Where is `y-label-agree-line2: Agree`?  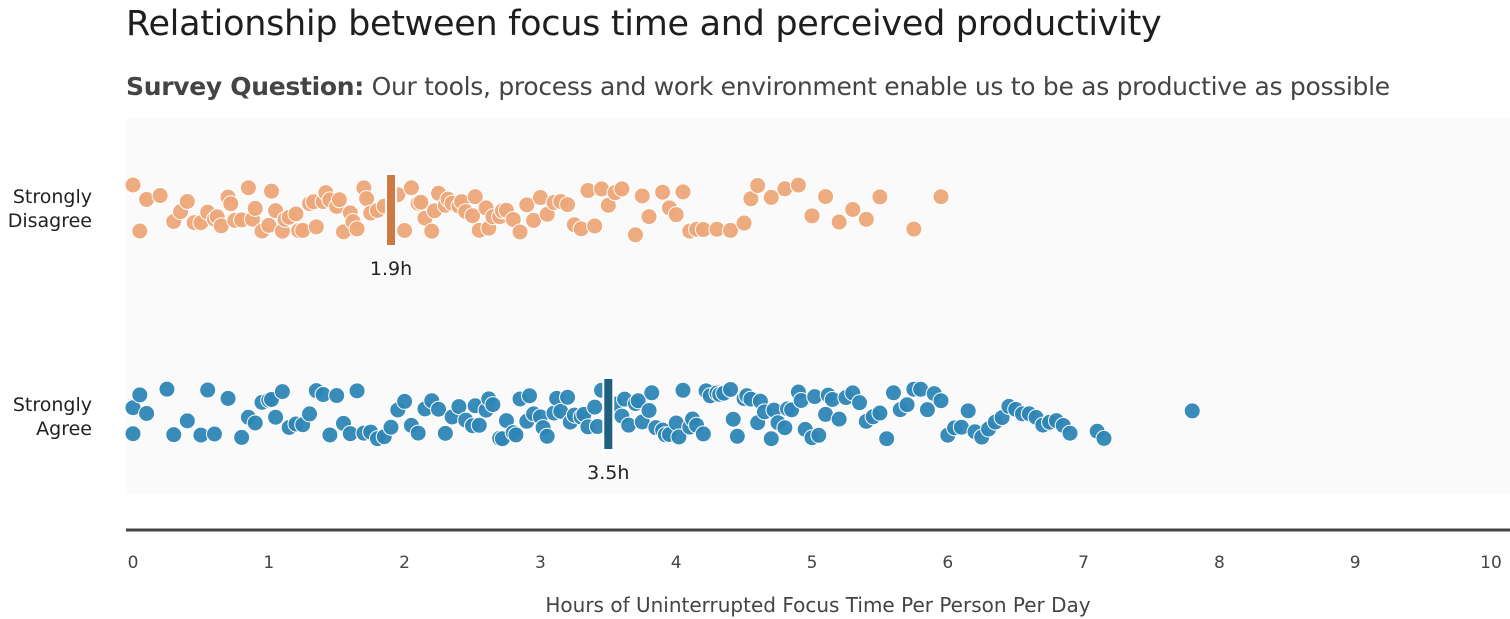
y-label-agree-line2: Agree is located at coordinates (64, 429).